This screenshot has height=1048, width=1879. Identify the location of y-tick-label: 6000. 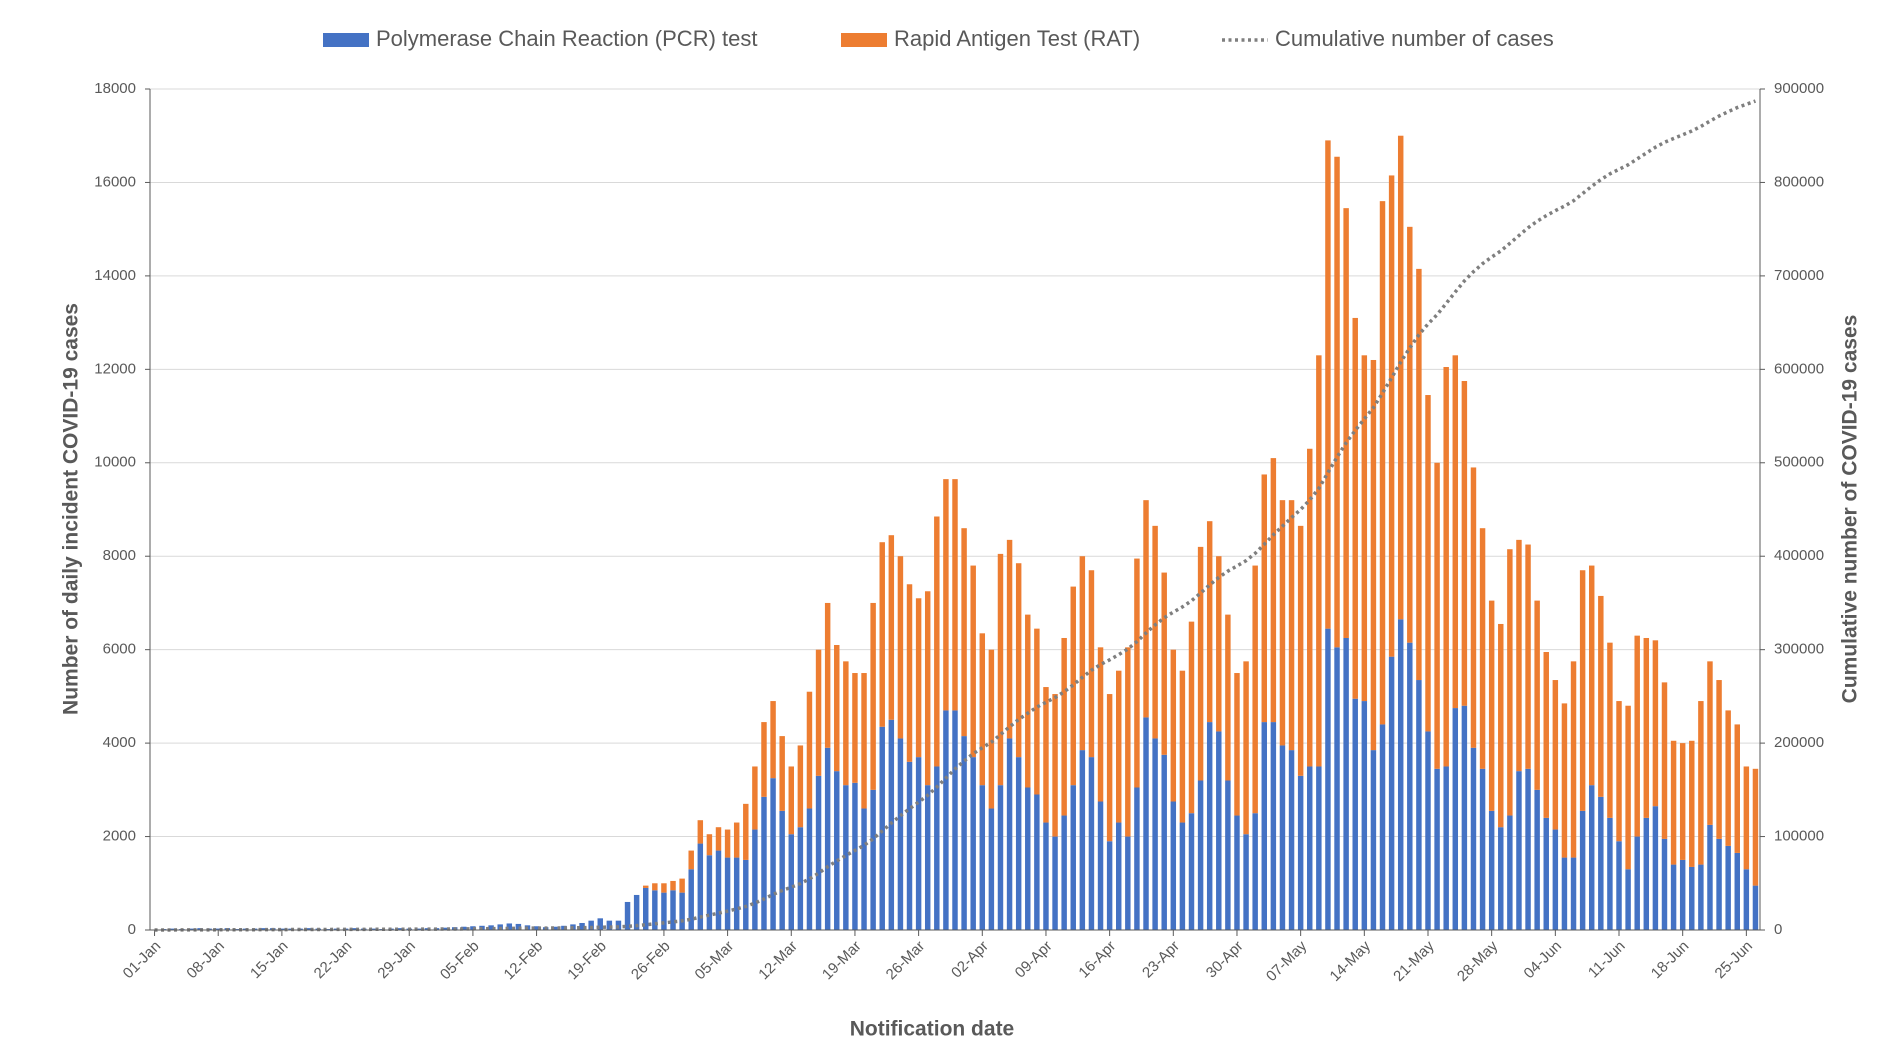
(119, 649).